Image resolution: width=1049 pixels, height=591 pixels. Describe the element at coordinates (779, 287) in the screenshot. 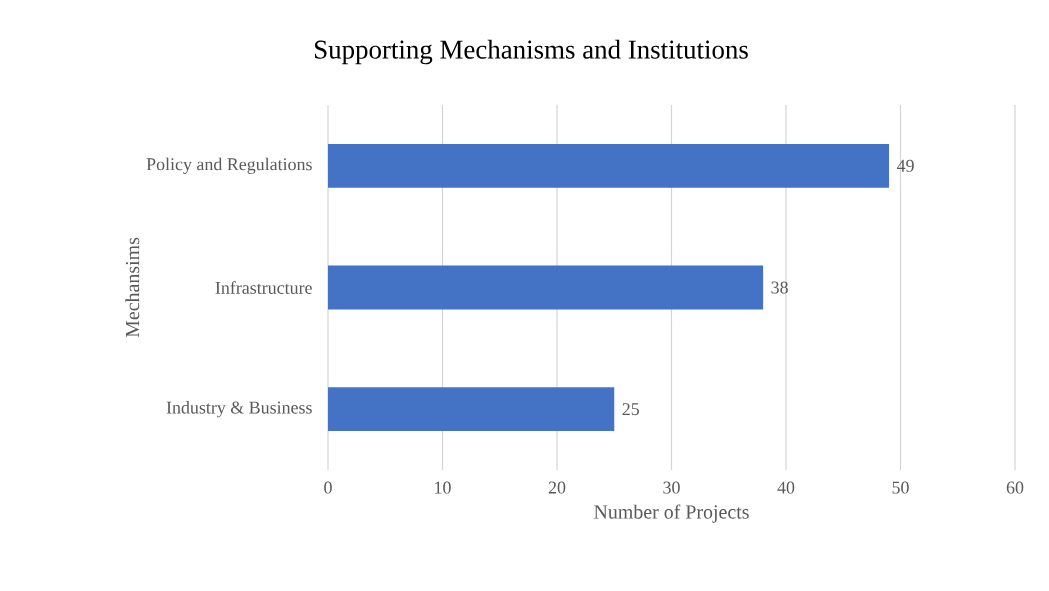

I see `data-label: 38` at that location.